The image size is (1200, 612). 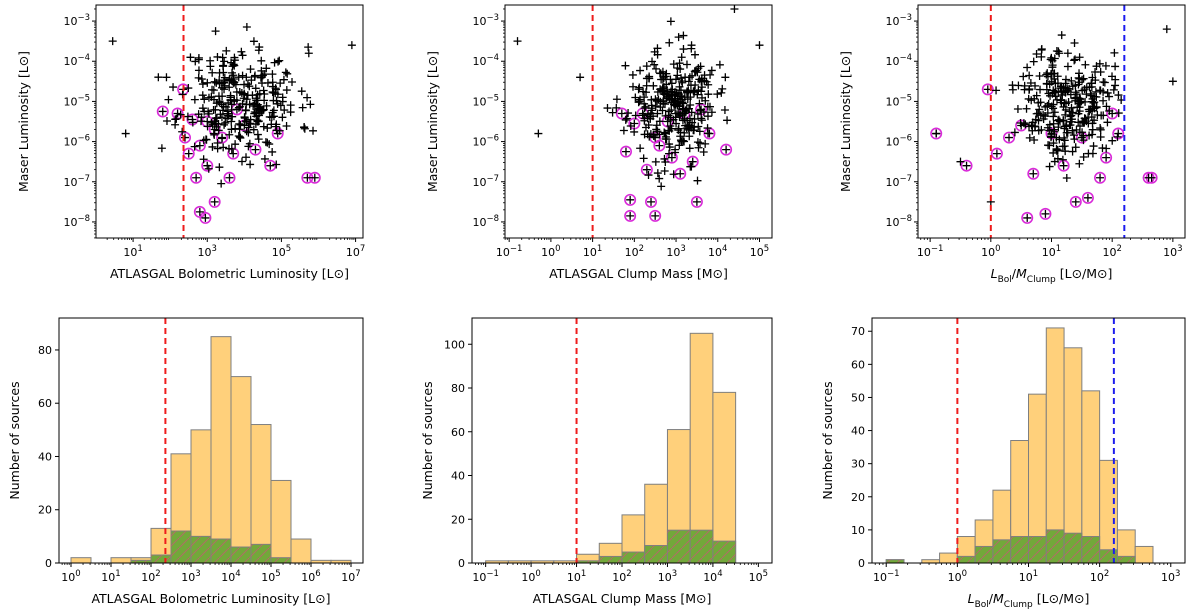 I want to click on tick-label: 40, so click(x=858, y=431).